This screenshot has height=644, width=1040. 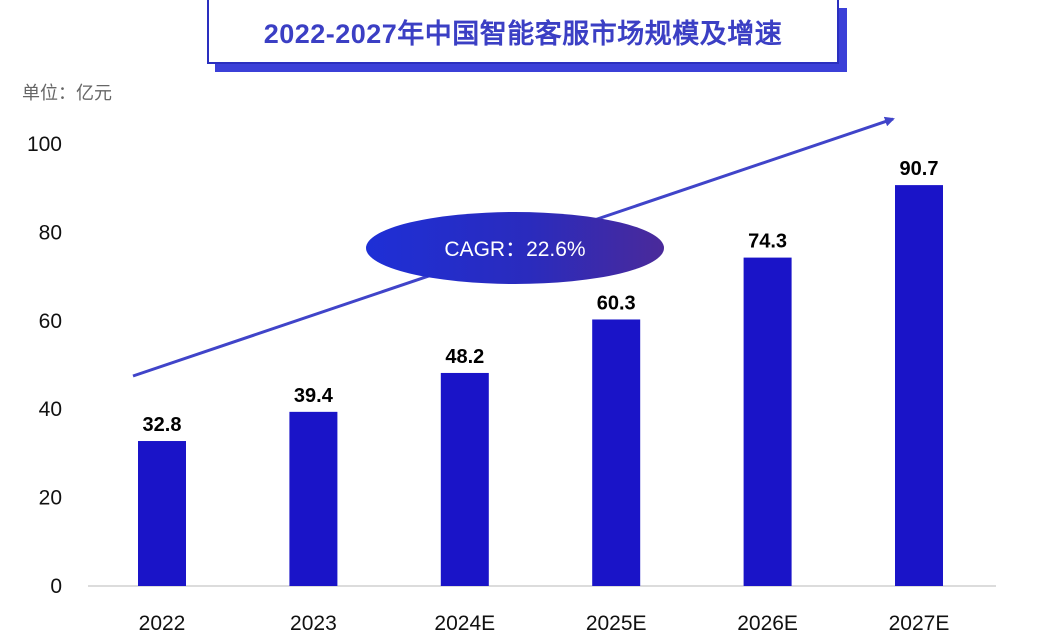 I want to click on cagr-ellipse: CAGR：22.6%, so click(x=515, y=248).